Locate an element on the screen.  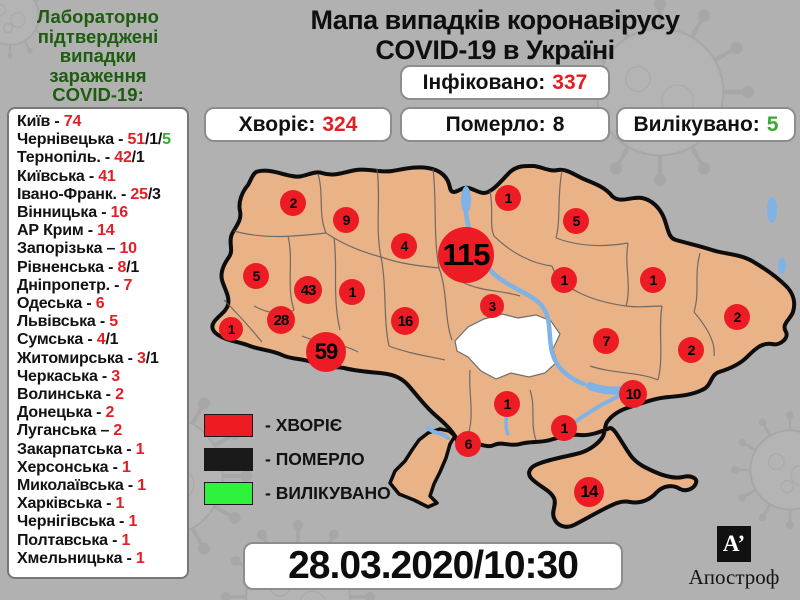
sidebar-header-line: Лабораторно is located at coordinates (98, 16).